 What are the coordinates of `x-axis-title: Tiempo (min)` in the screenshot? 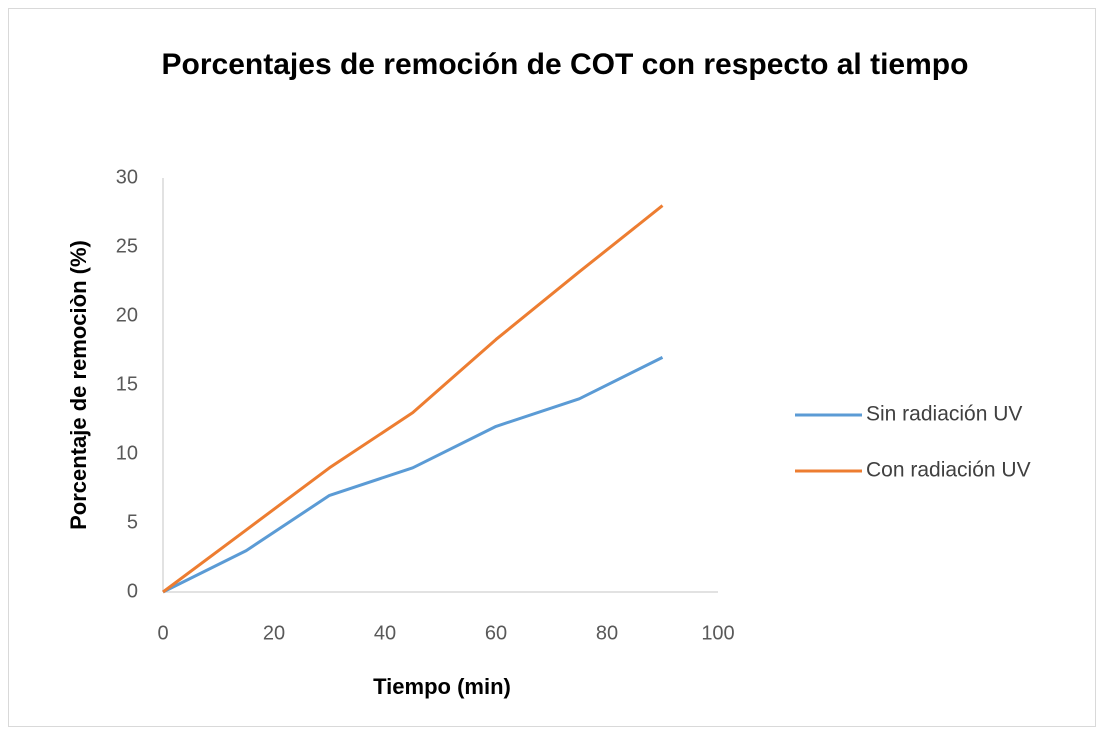 It's located at (442, 686).